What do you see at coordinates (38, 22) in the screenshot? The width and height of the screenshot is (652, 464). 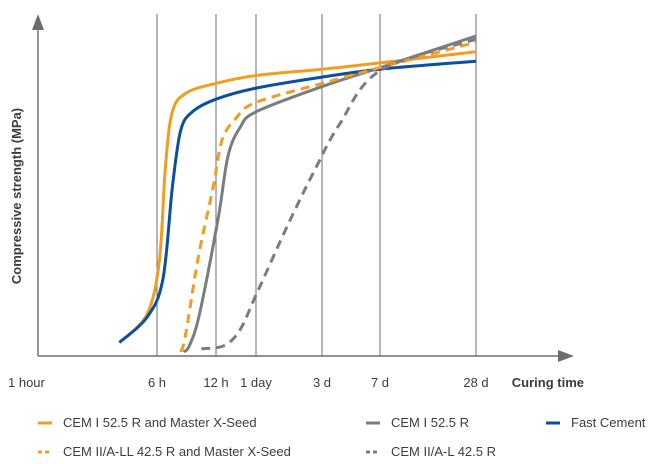 I see `y-axis-arrow-icon` at bounding box center [38, 22].